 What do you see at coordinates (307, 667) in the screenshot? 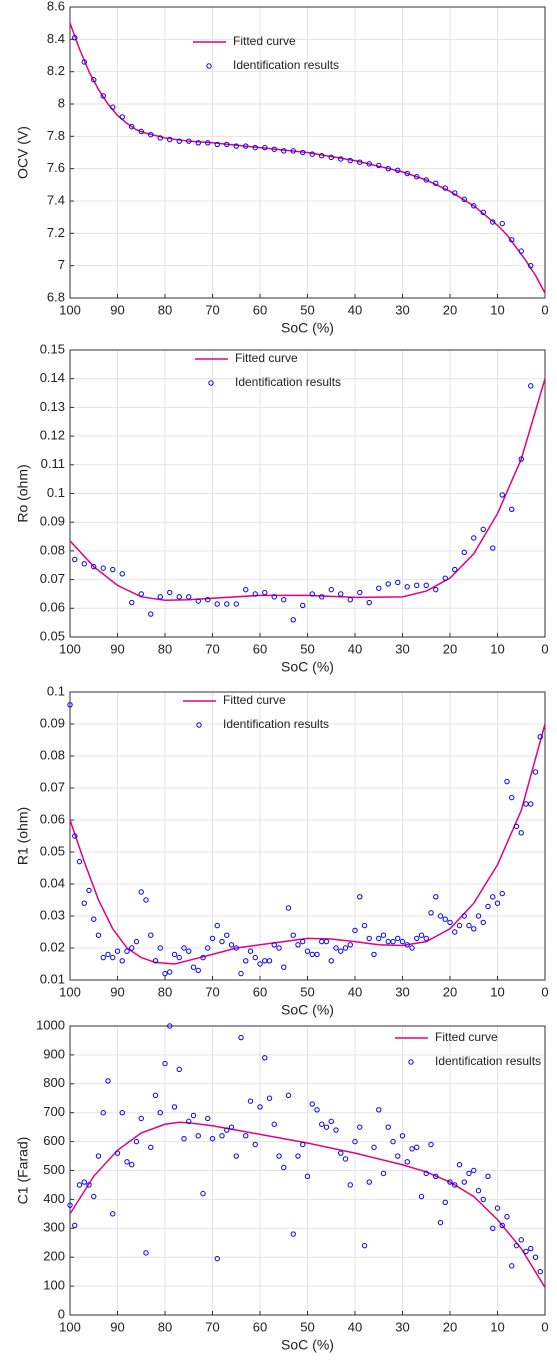
I see `x-axis-label: SoC (%)` at bounding box center [307, 667].